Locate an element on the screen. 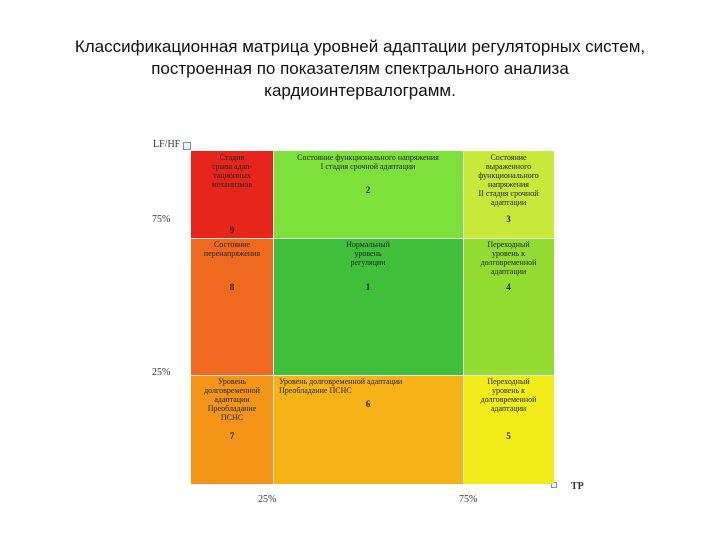  y-tick-75: 75% is located at coordinates (161, 219).